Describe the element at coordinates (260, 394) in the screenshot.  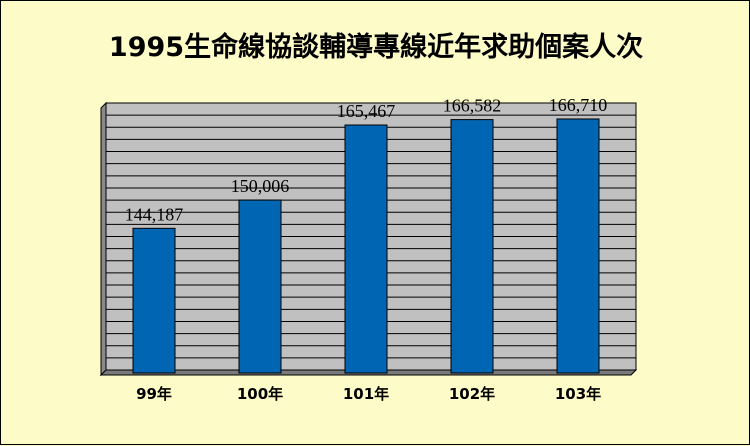
I see `x-tick-label: 100年` at that location.